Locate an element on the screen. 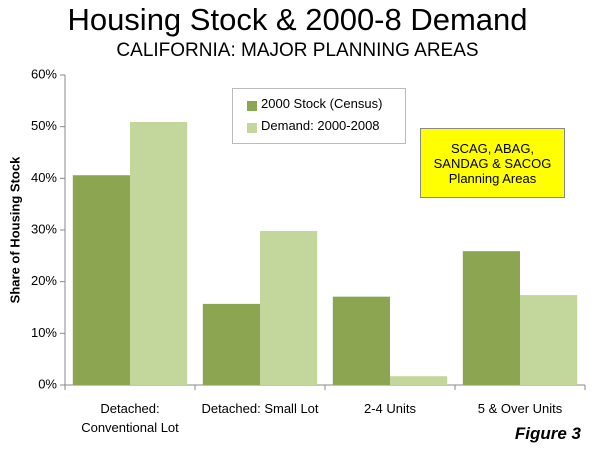 This screenshot has height=449, width=595. figure-label: Figure 3 is located at coordinates (547, 433).